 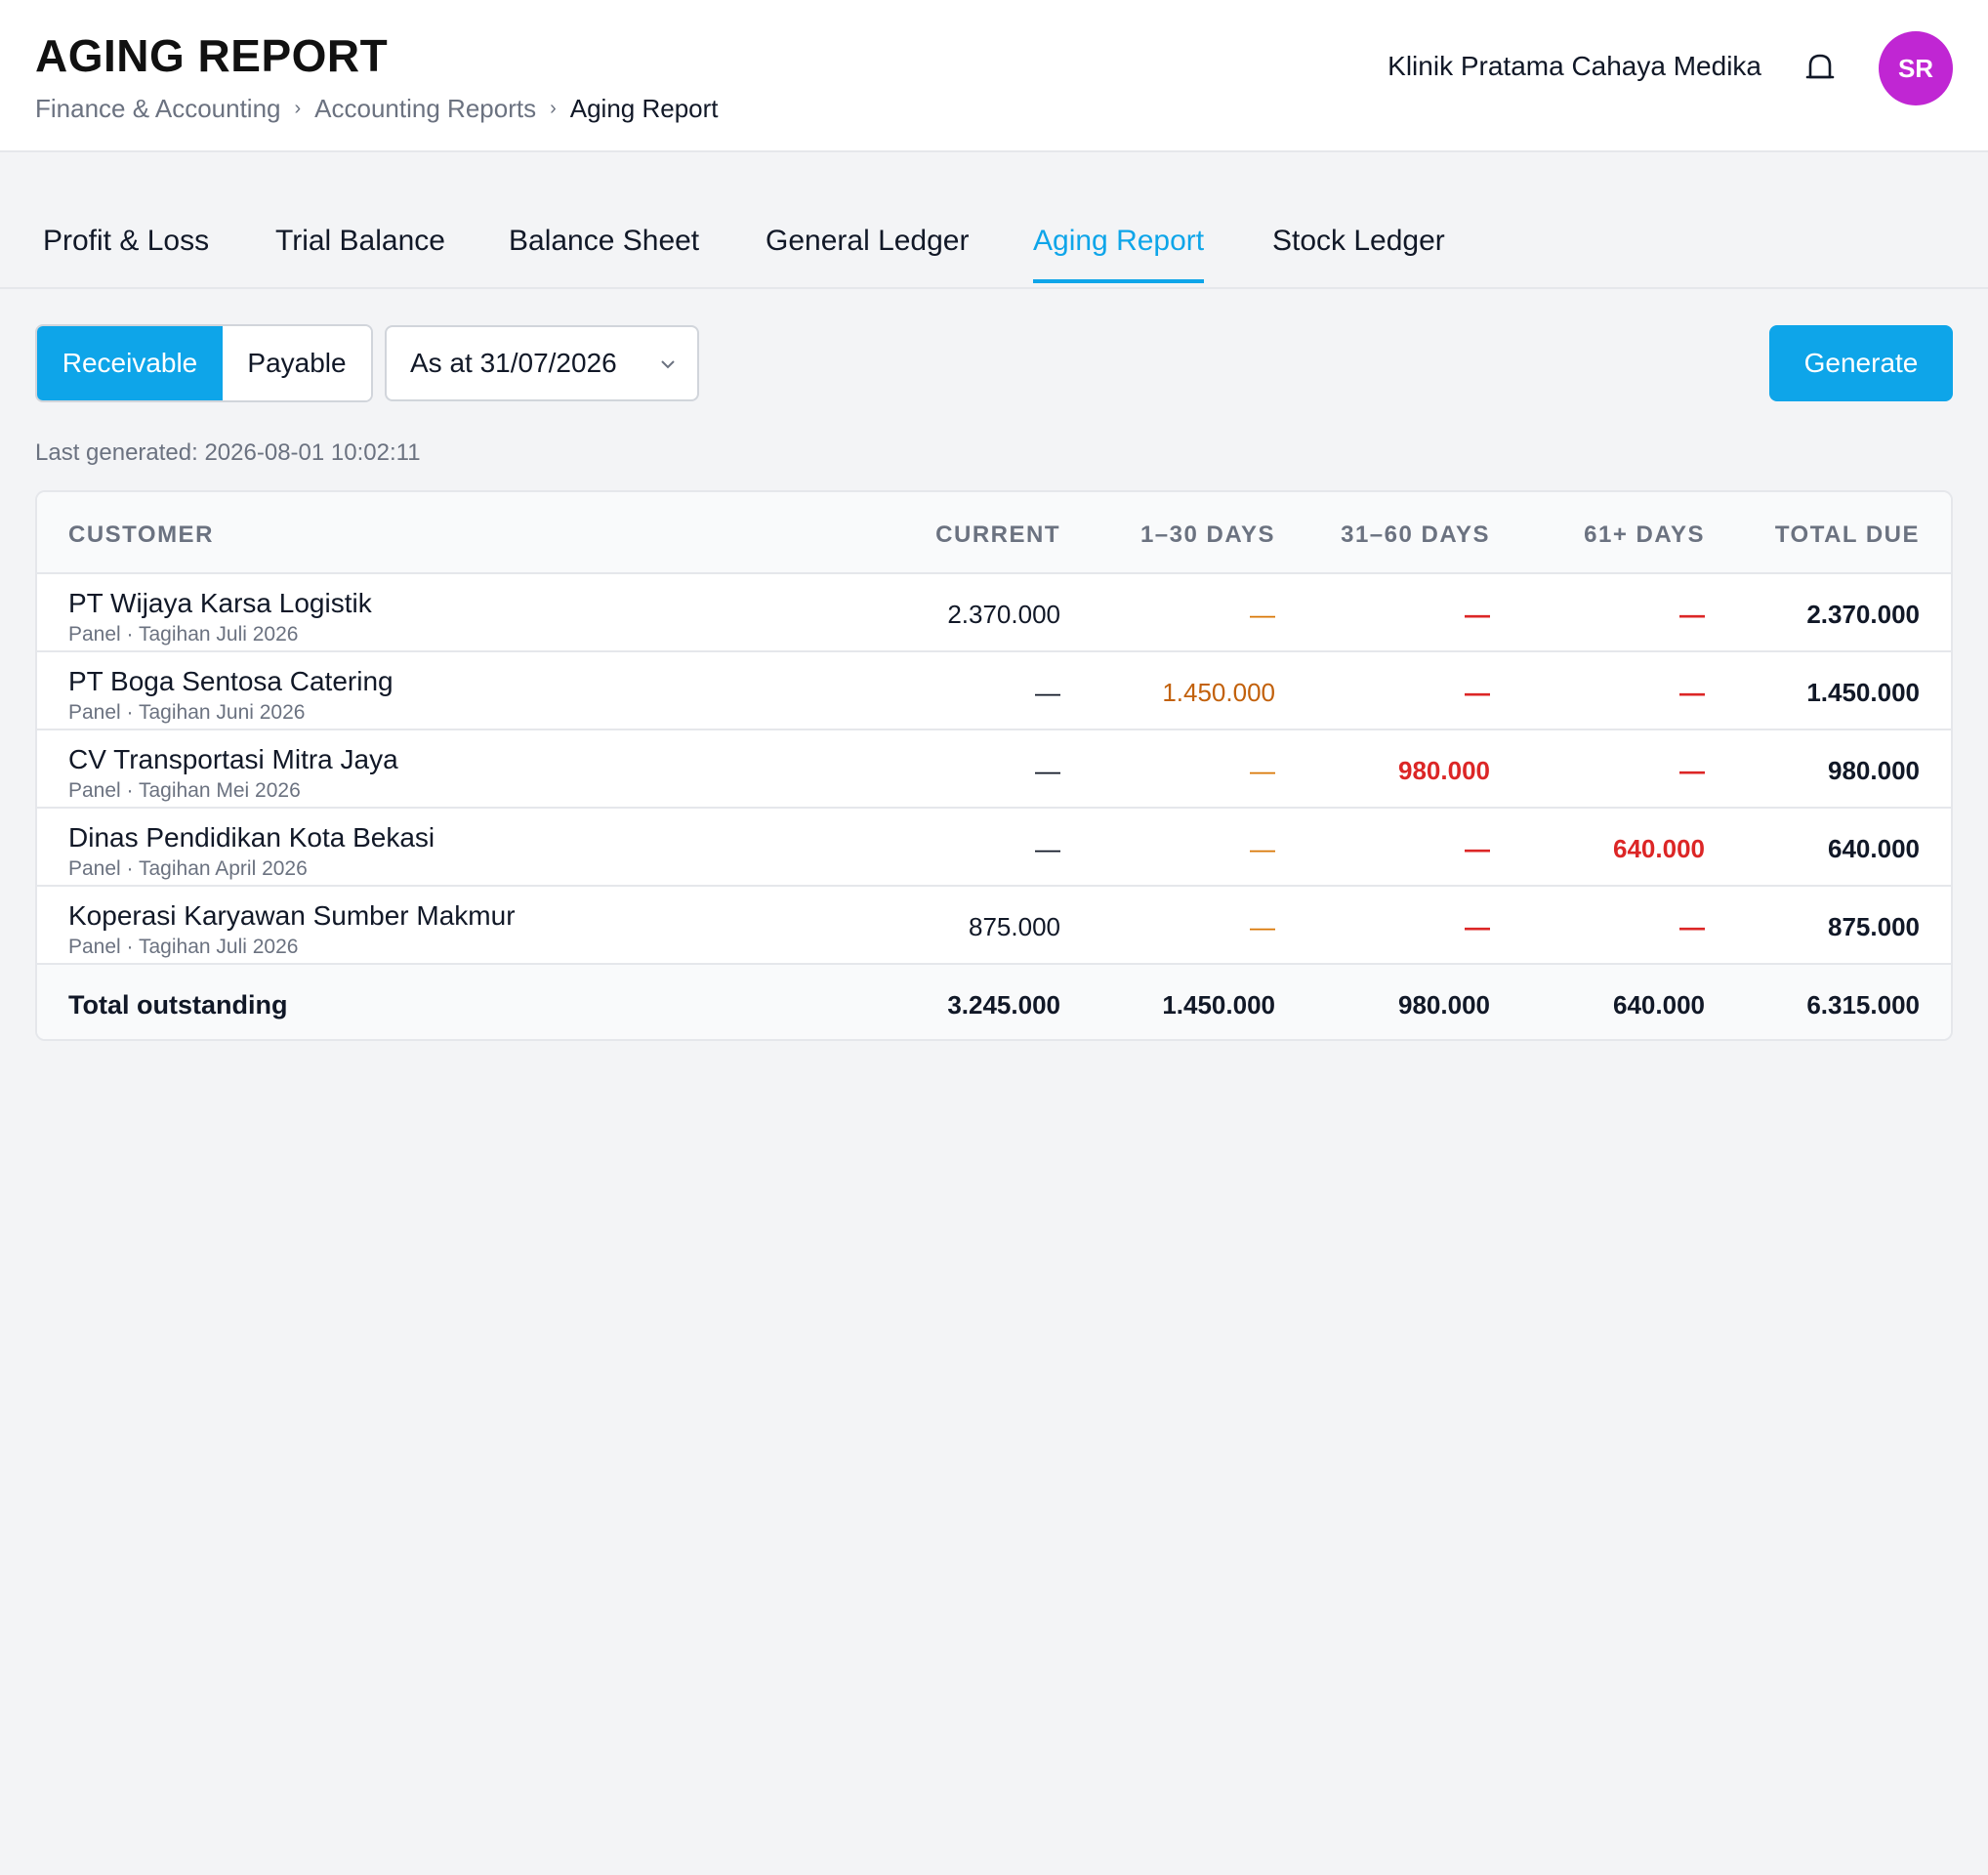 What do you see at coordinates (1014, 926) in the screenshot?
I see `cell-current: 875.000` at bounding box center [1014, 926].